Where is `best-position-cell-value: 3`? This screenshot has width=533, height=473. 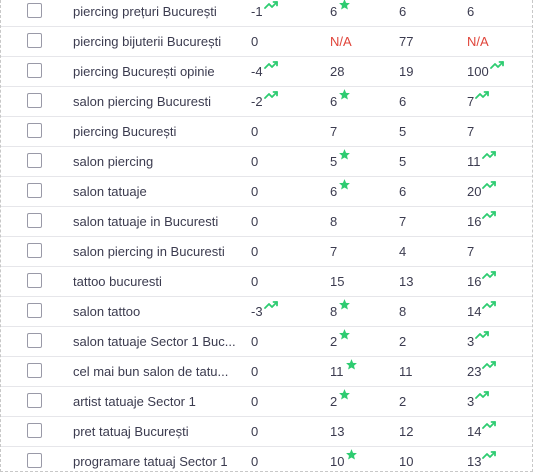
best-position-cell-value: 3 is located at coordinates (471, 401).